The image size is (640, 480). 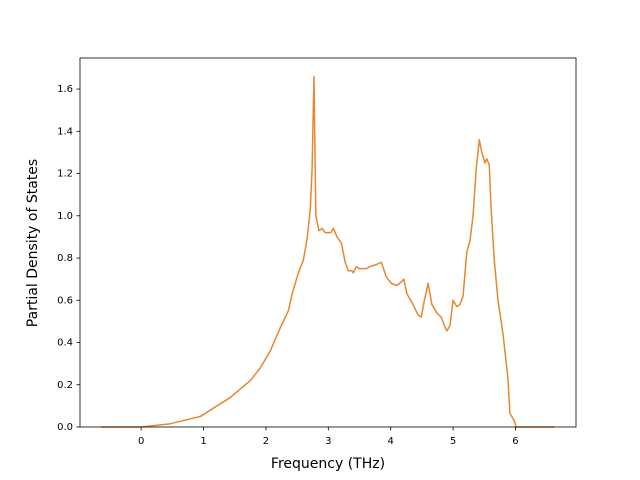 I want to click on x-tick-label: 4, so click(x=391, y=441).